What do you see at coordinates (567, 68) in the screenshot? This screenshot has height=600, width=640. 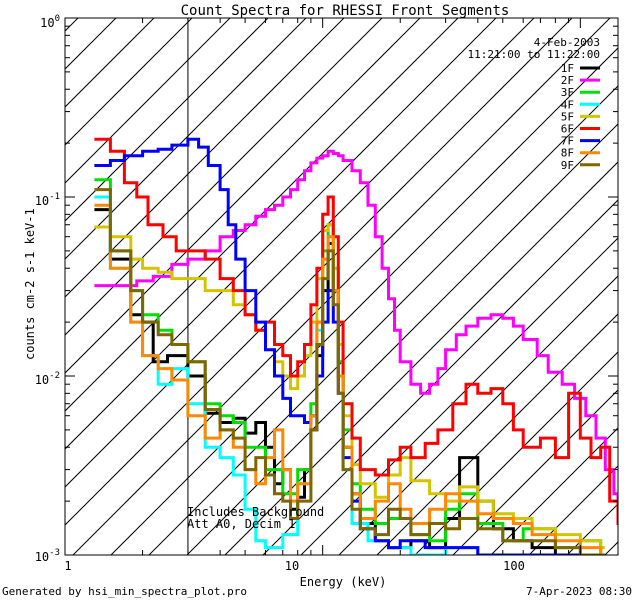 I see `legend-label-1F: 1F` at bounding box center [567, 68].